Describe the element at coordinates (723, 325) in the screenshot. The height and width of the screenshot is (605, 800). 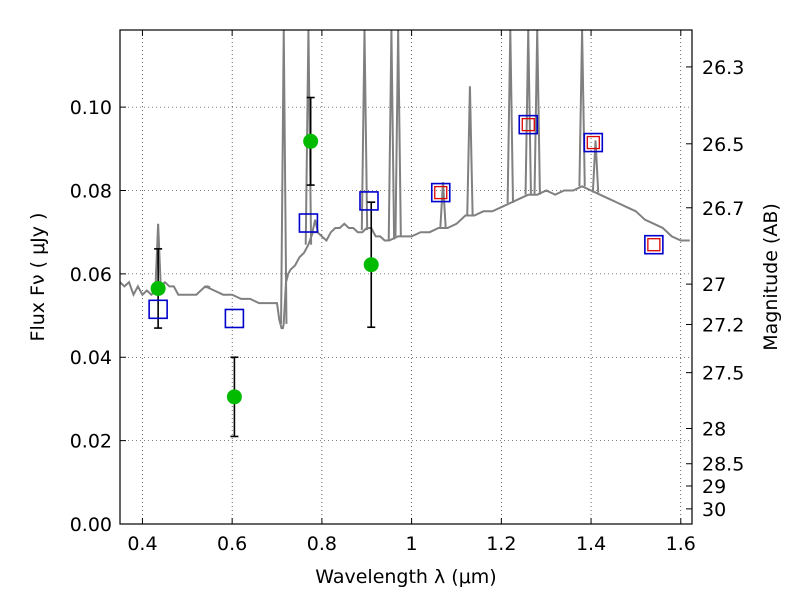
I see `mag-tick-label: 27.2` at that location.